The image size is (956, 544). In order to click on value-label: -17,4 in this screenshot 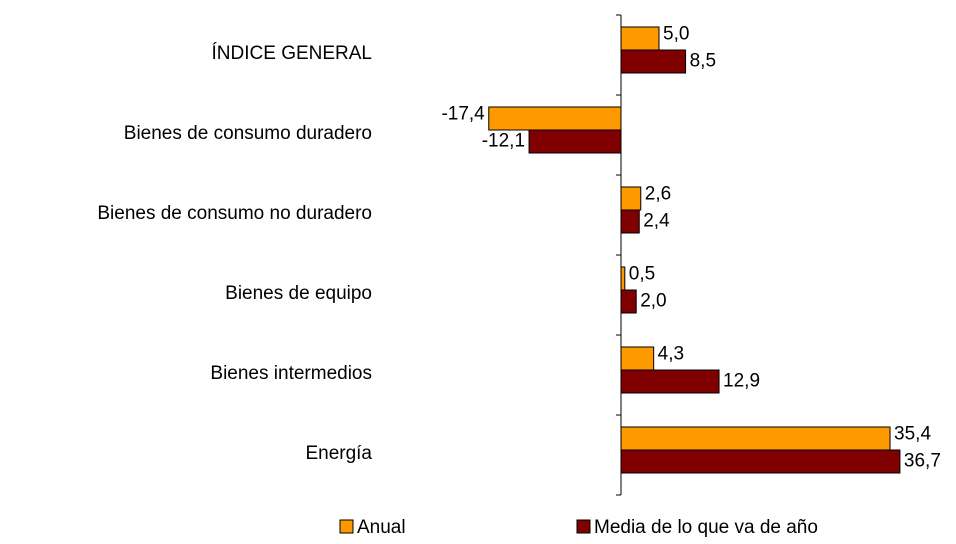, I will do `click(463, 114)`.